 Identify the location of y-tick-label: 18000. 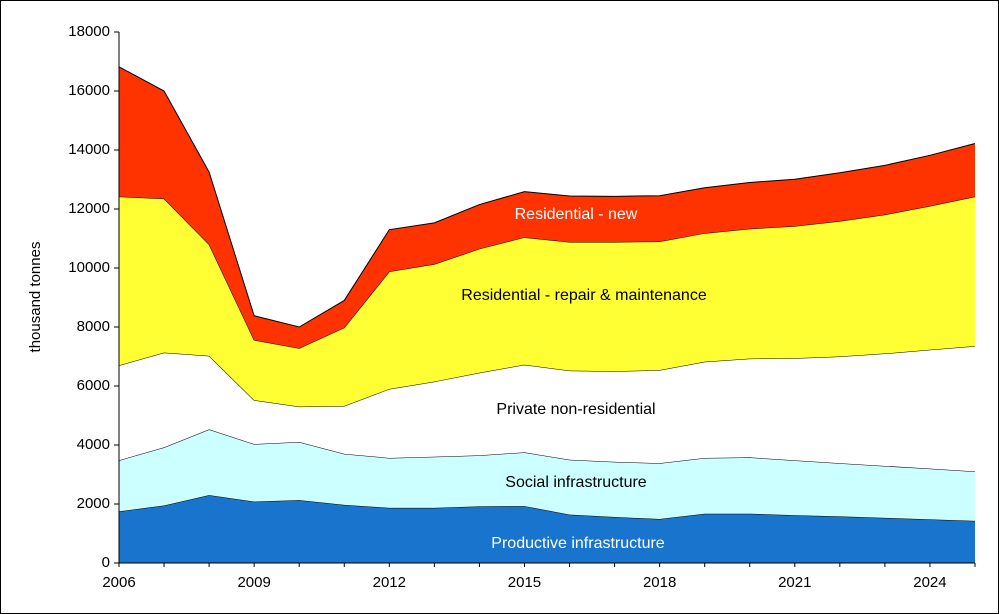
(89, 31).